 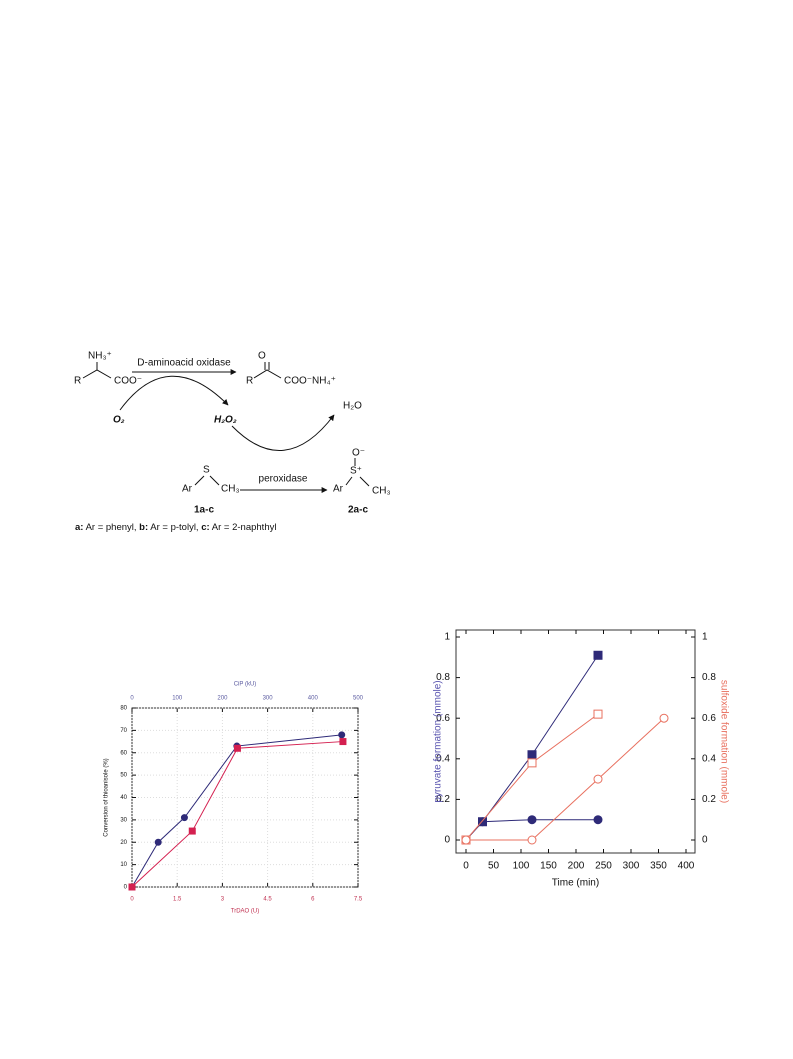 I want to click on y-tick-label: 20, so click(x=123, y=843).